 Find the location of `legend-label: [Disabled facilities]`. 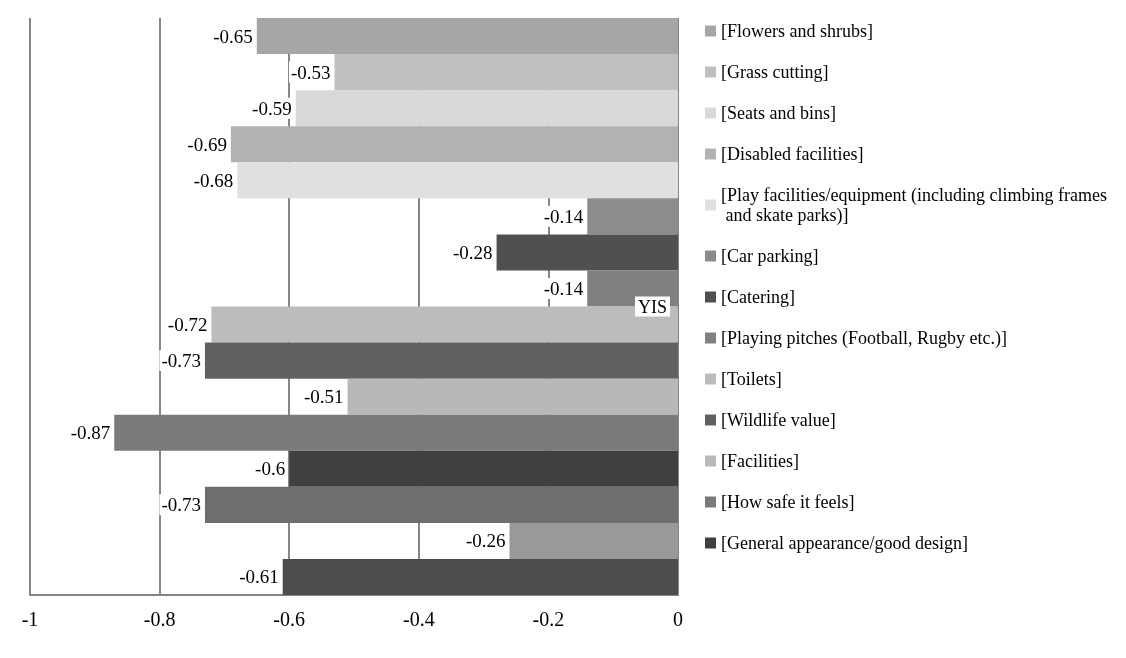

legend-label: [Disabled facilities] is located at coordinates (792, 154).